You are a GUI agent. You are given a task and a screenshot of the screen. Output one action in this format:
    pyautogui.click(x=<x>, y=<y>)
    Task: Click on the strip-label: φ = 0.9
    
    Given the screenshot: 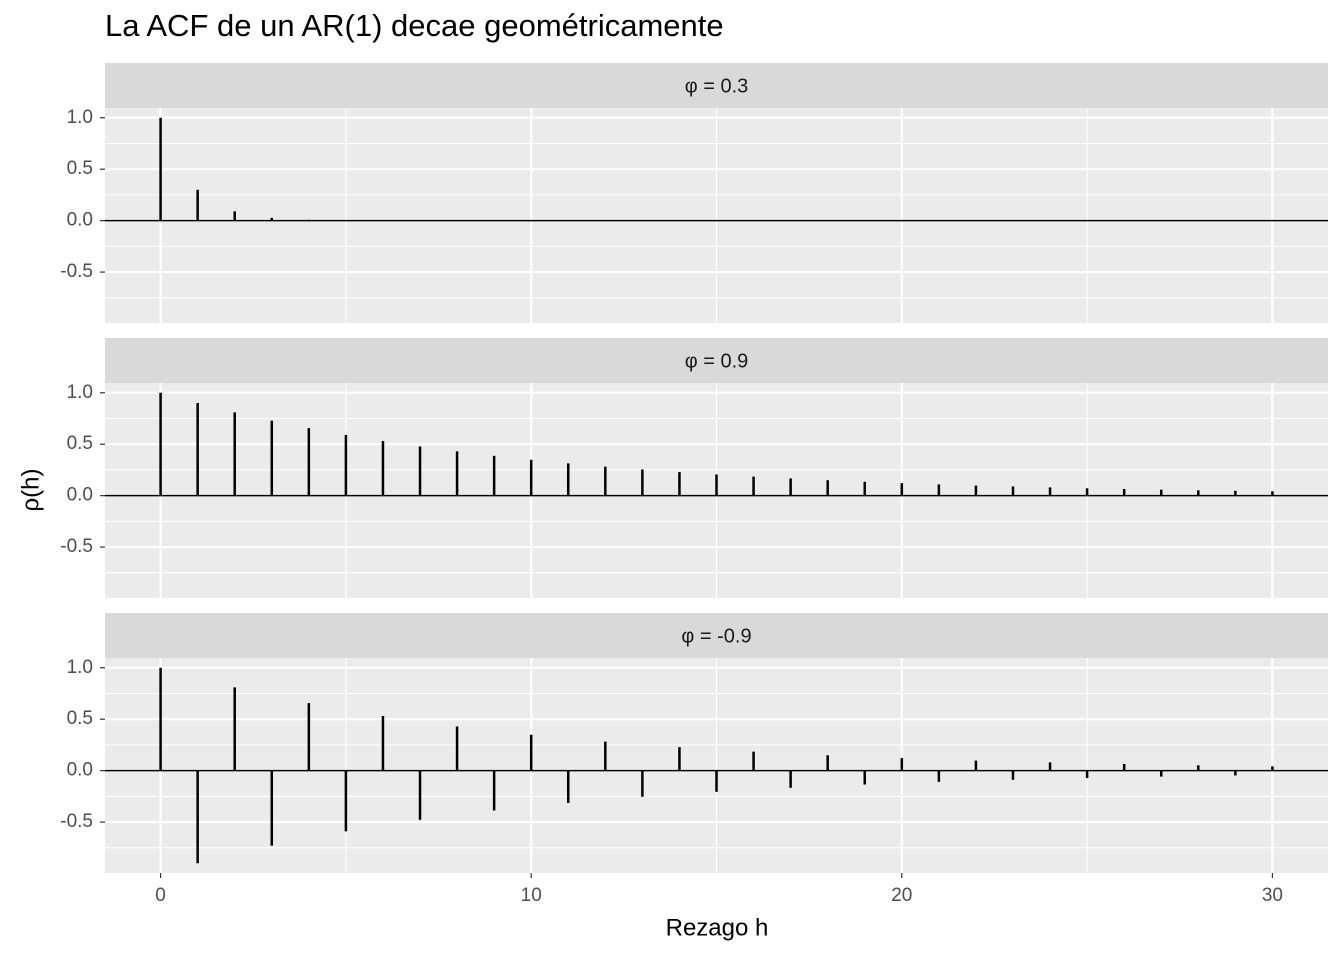 What is the action you would take?
    pyautogui.click(x=717, y=361)
    